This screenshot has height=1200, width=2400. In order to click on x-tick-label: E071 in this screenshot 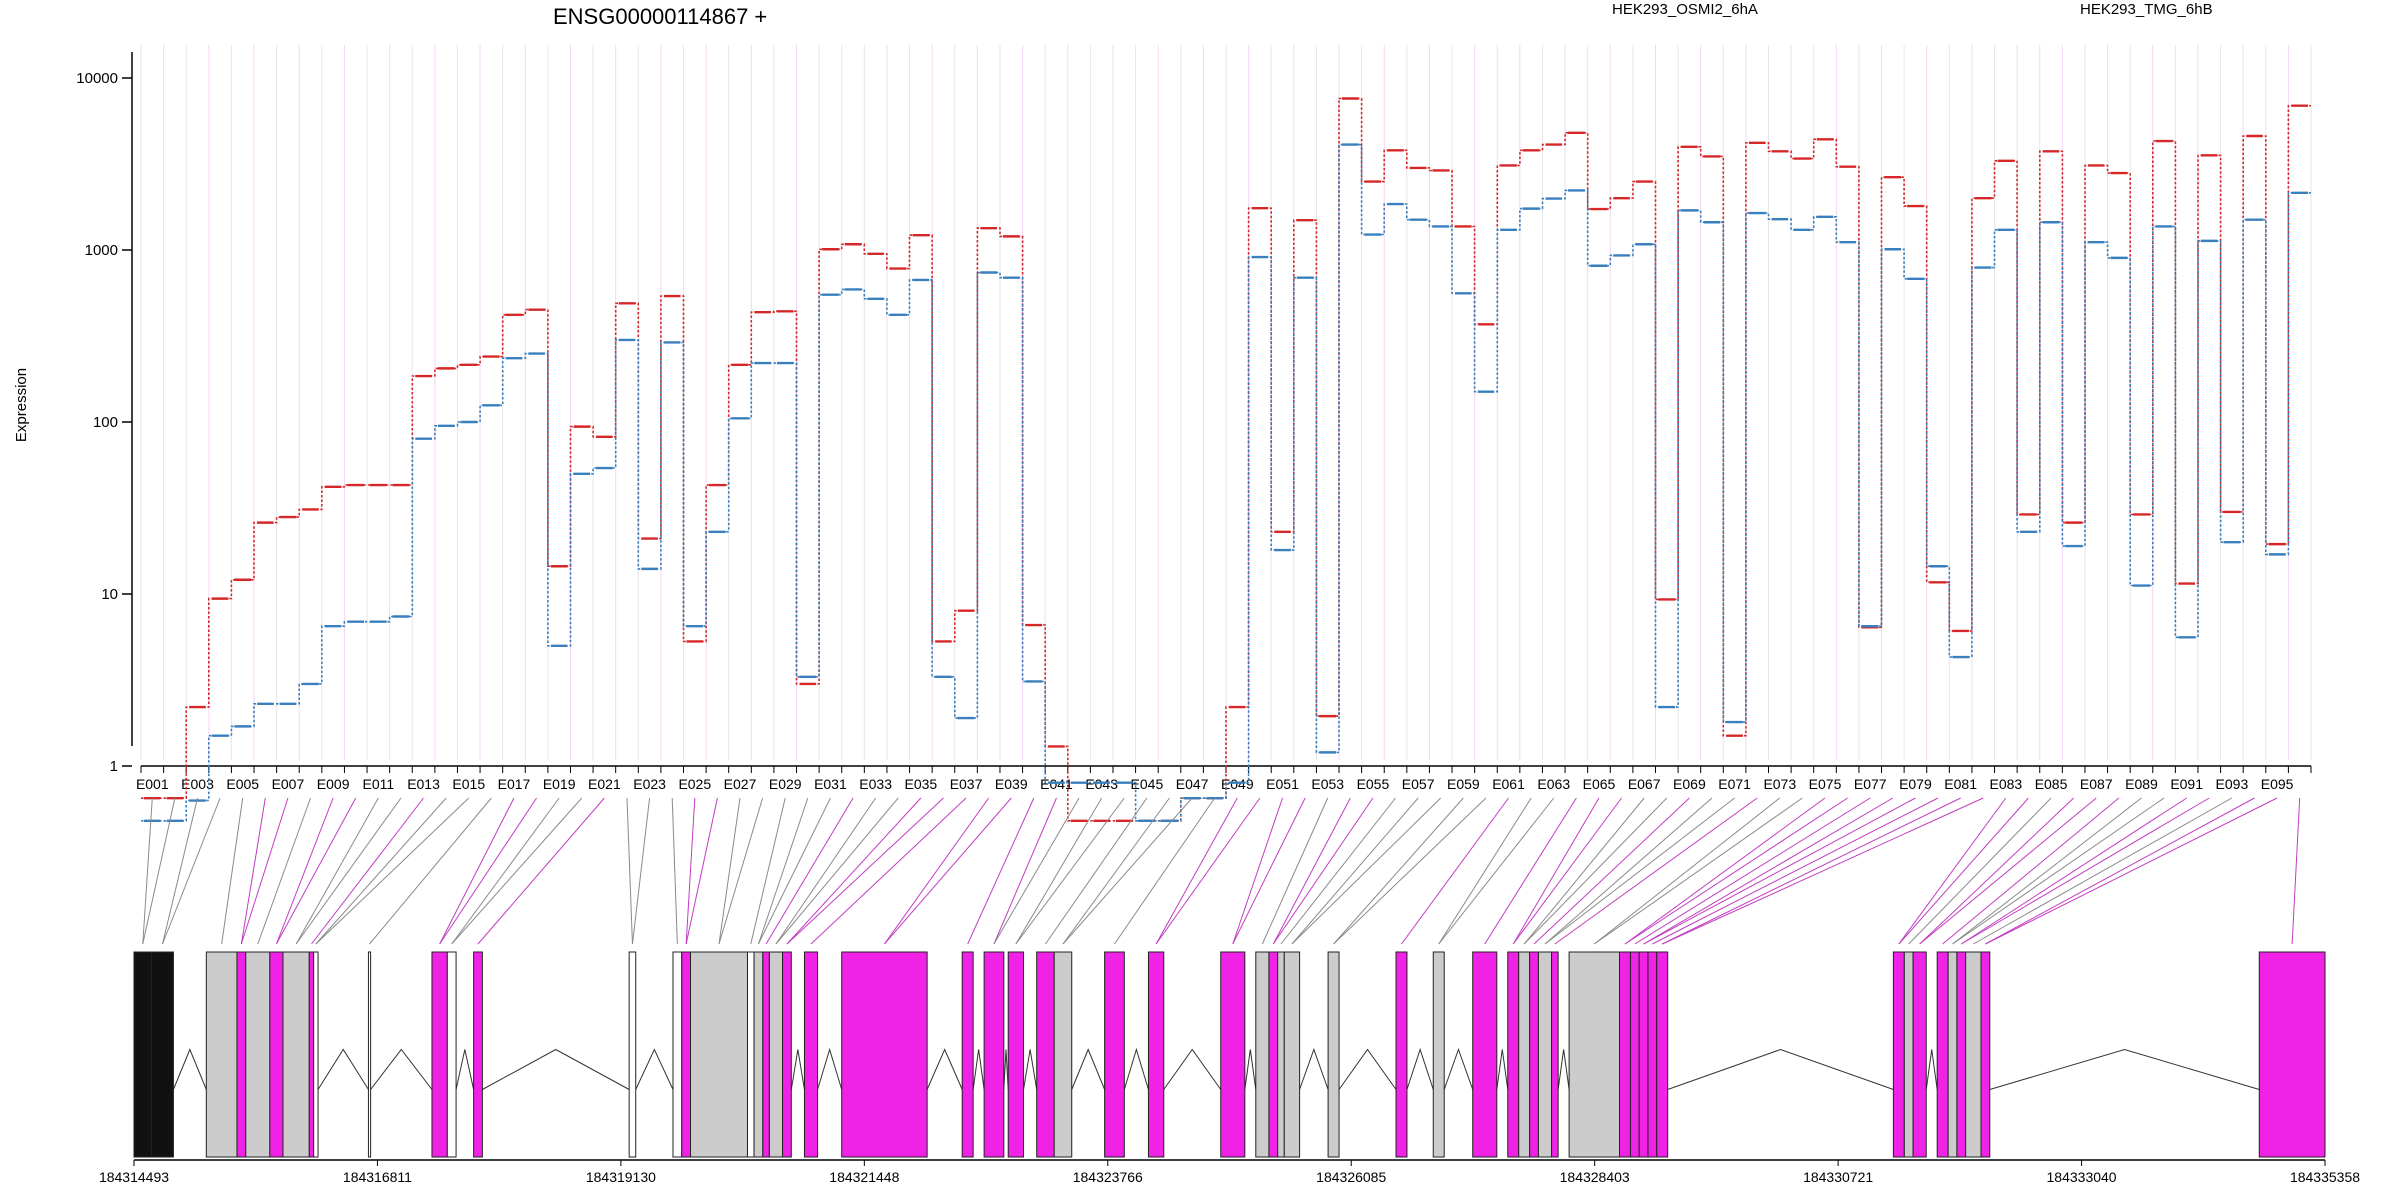, I will do `click(1734, 784)`.